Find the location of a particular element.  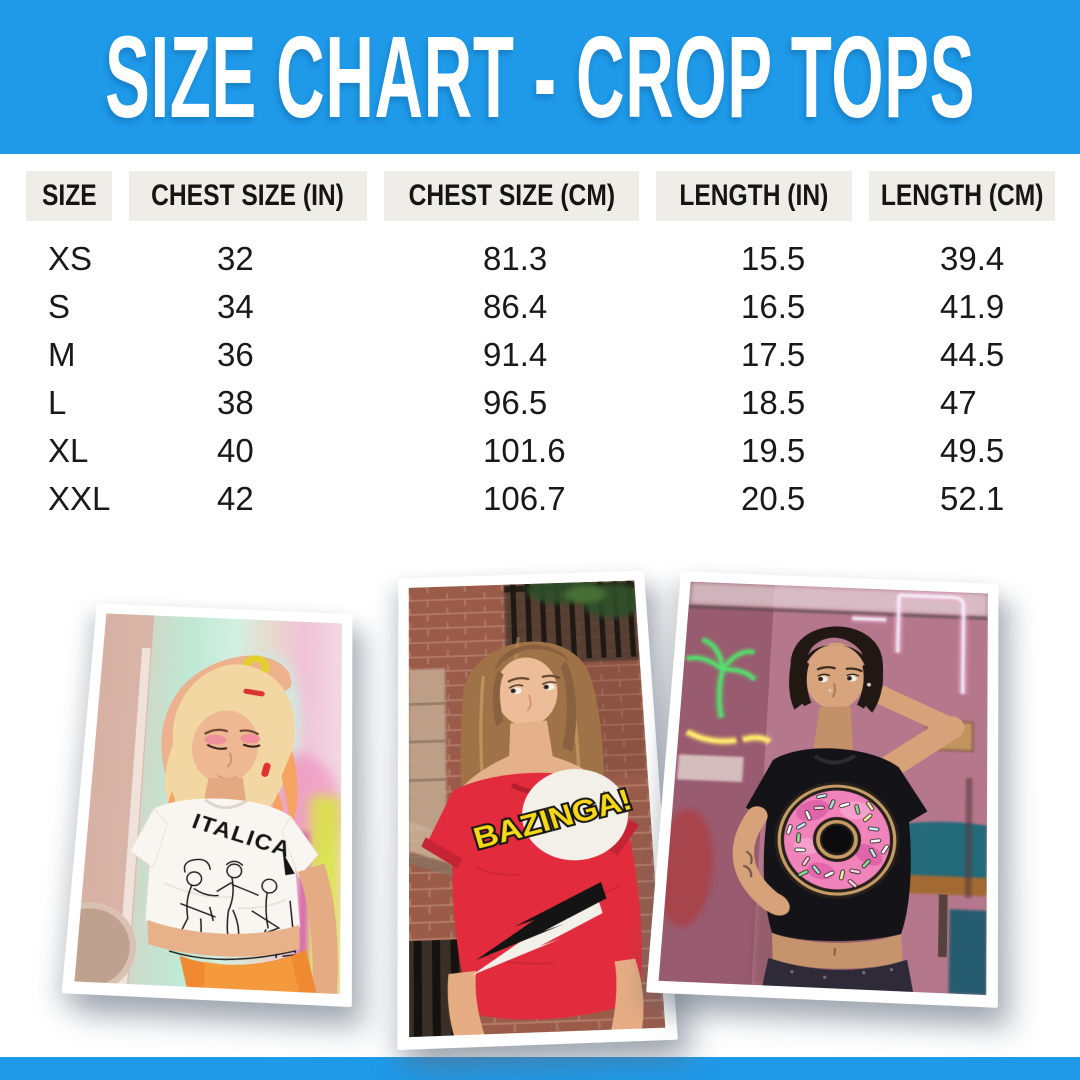

model-photo-donut is located at coordinates (822, 789).